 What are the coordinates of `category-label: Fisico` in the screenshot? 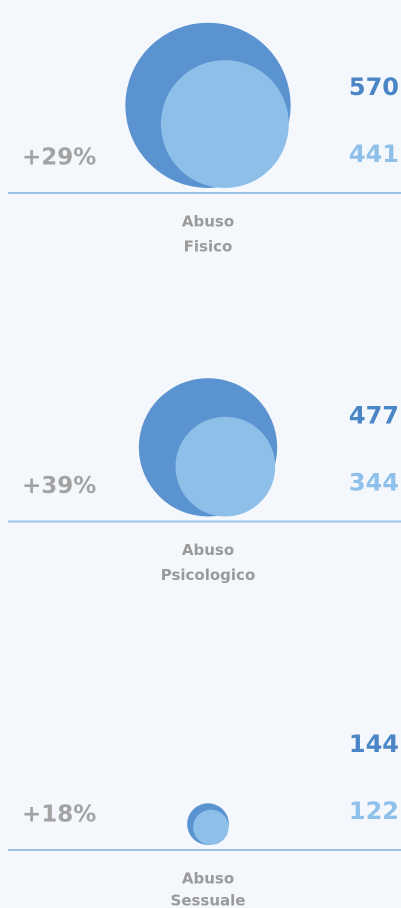 It's located at (208, 247).